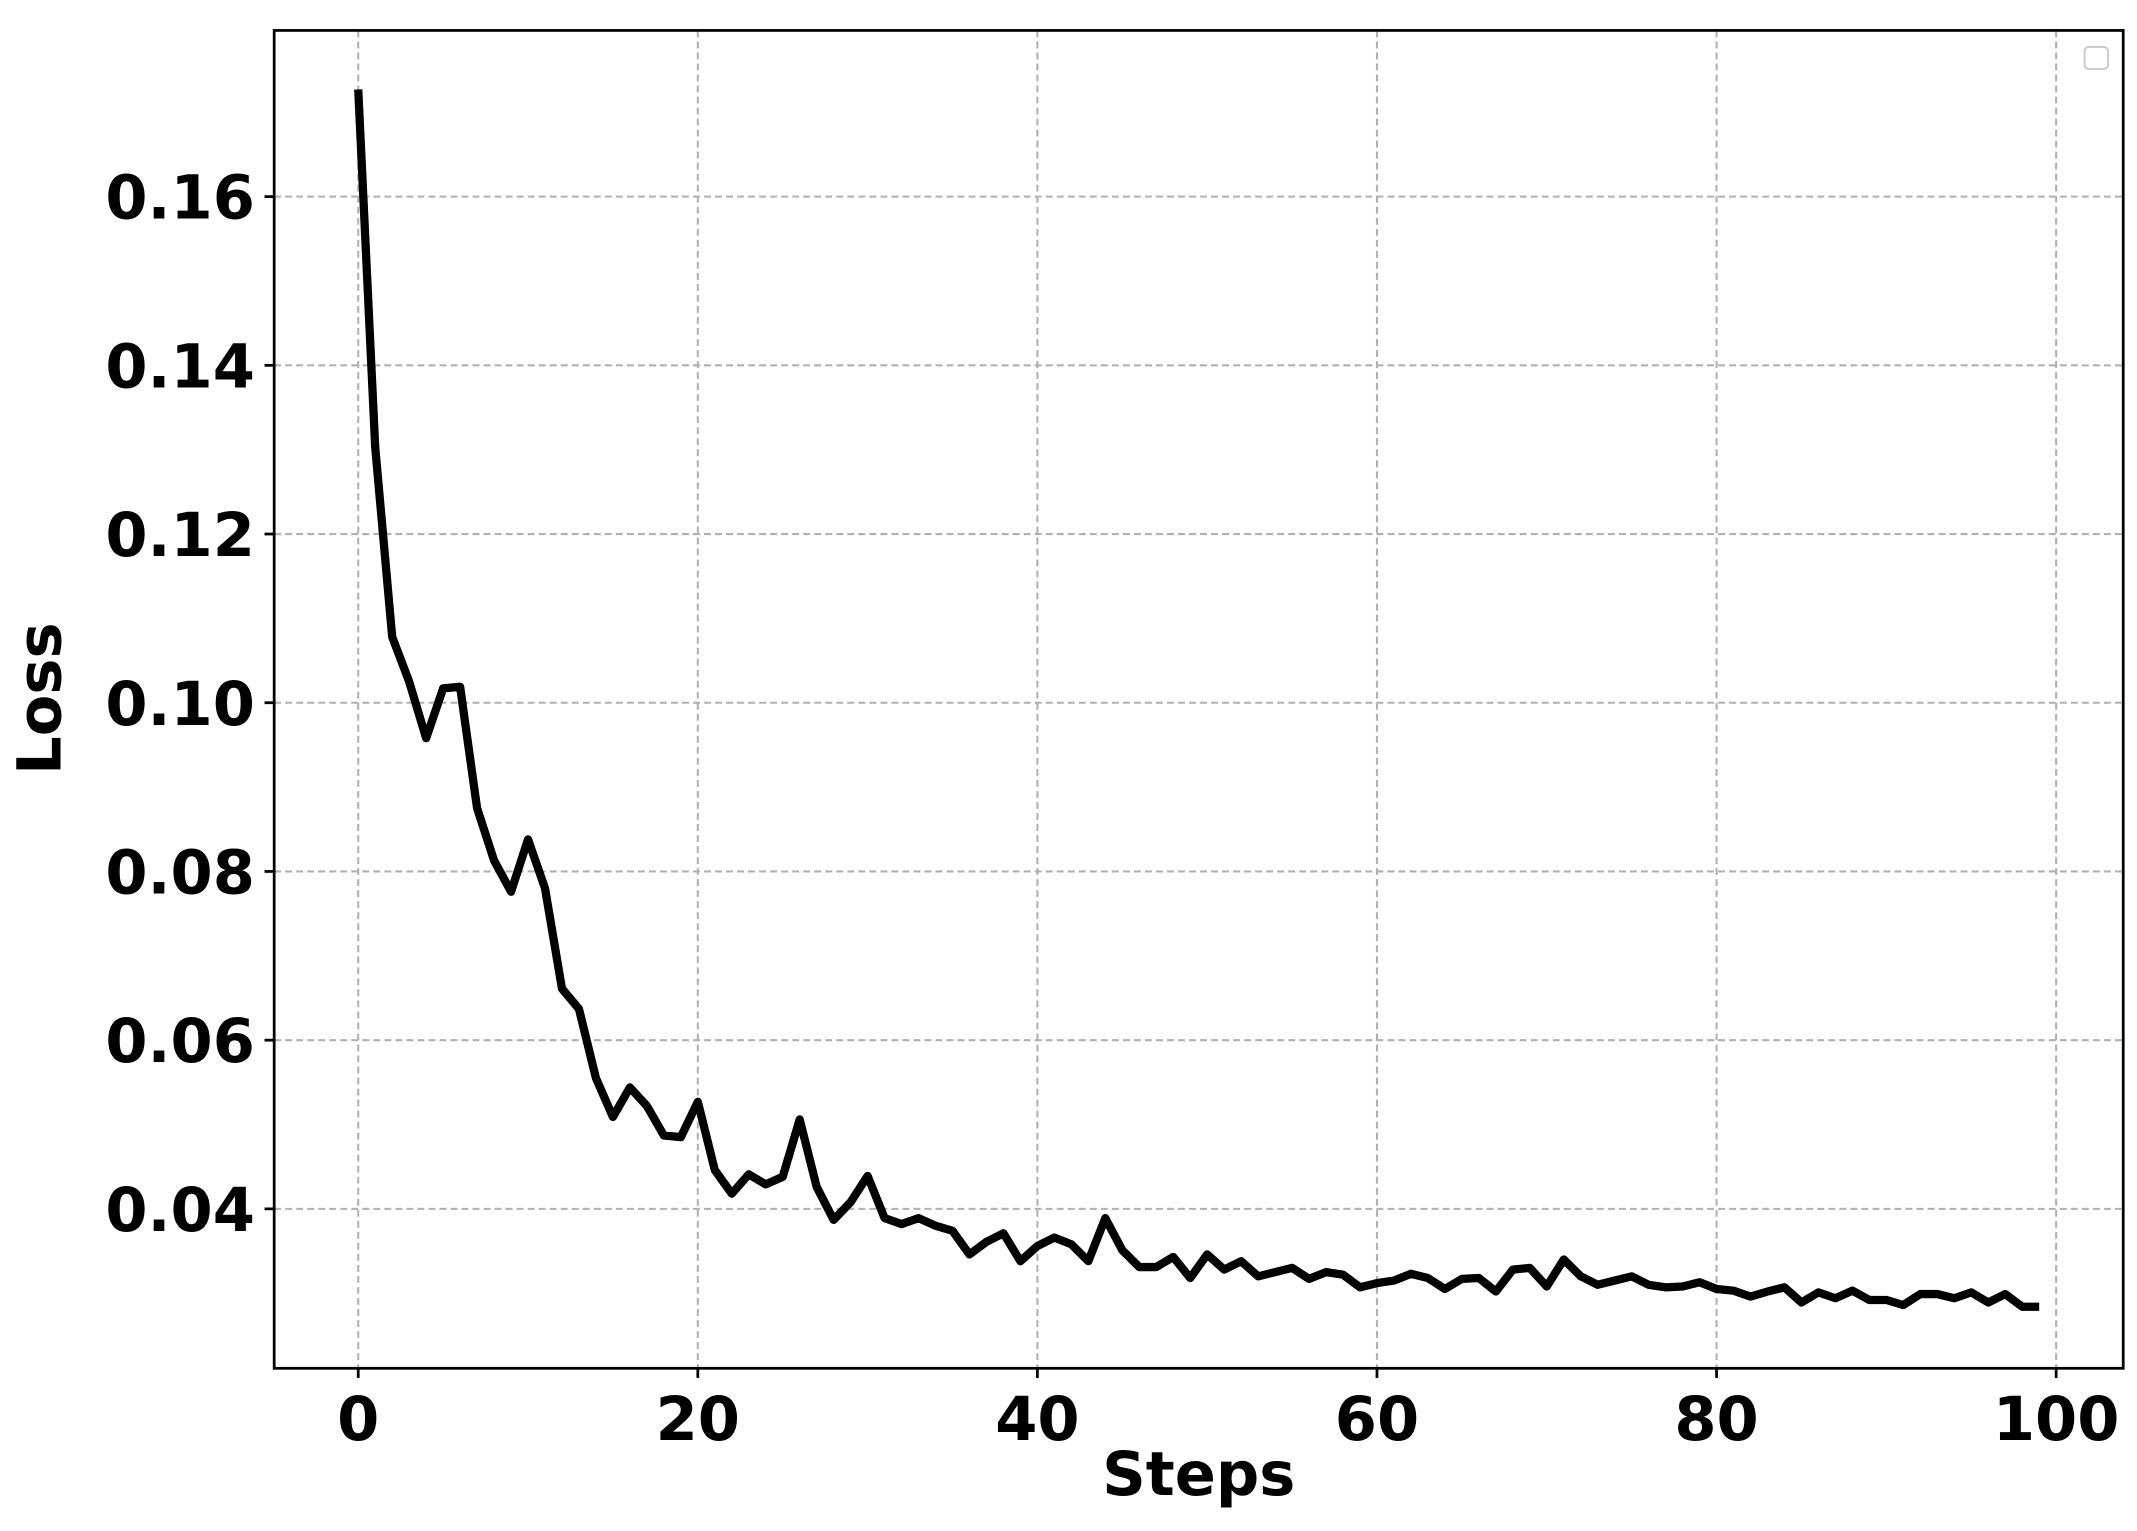  Describe the element at coordinates (180, 873) in the screenshot. I see `y-tick-label: 0.08` at that location.